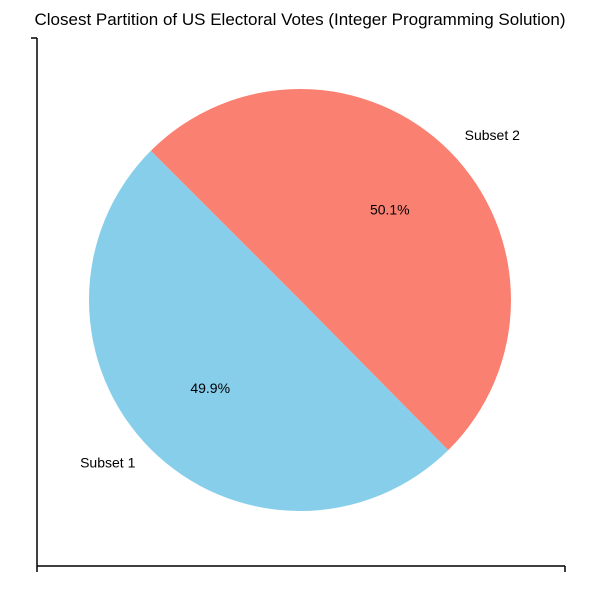  What do you see at coordinates (107, 462) in the screenshot?
I see `slice-label-1: Subset 1` at bounding box center [107, 462].